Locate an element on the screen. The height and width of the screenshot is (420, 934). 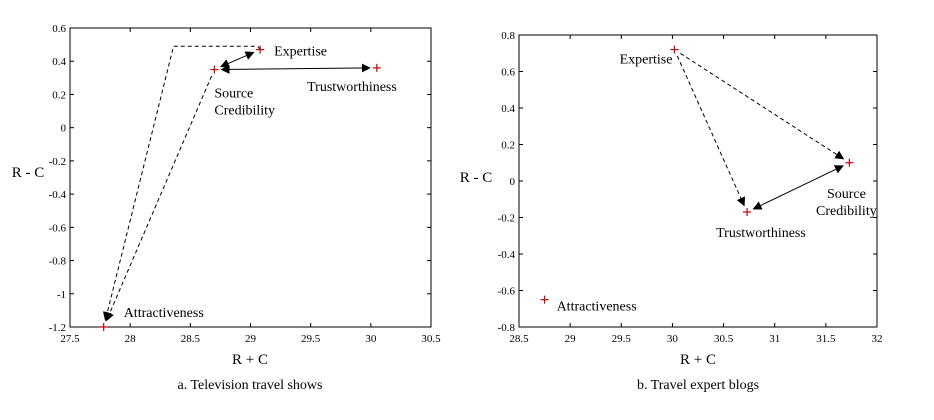
relation-arrow-expertise-to-trustworthiness is located at coordinates (711, 131).